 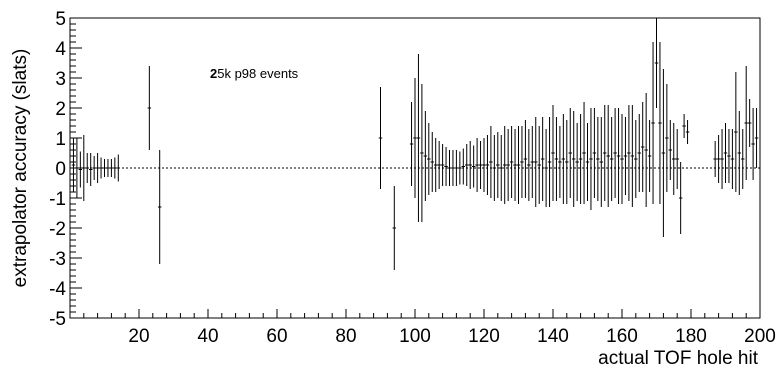 What do you see at coordinates (60, 79) in the screenshot?
I see `y-tick-label: 3` at bounding box center [60, 79].